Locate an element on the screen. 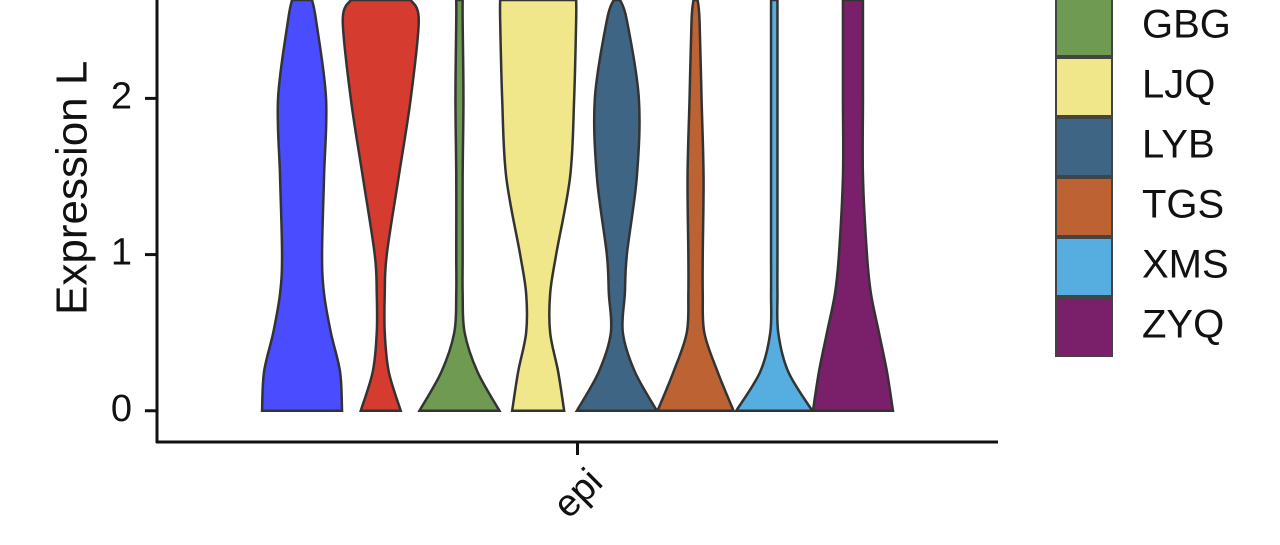  y-axis-label: Expression L is located at coordinates (72, 188).